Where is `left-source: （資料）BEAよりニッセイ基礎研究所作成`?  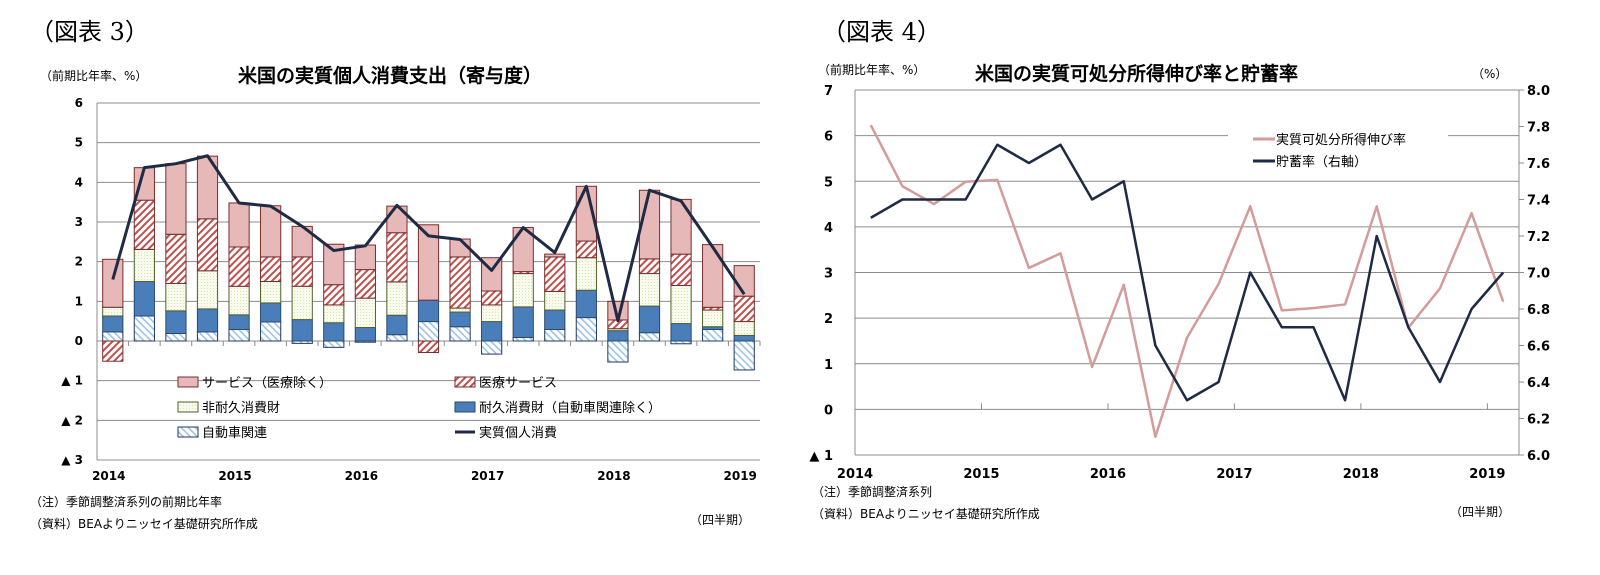 left-source: （資料）BEAよりニッセイ基礎研究所作成 is located at coordinates (144, 523).